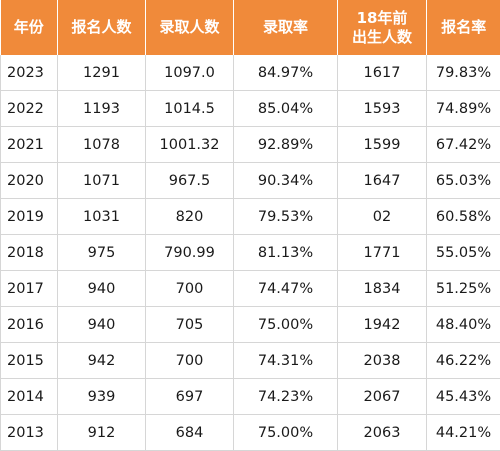 Image resolution: width=500 pixels, height=451 pixels. What do you see at coordinates (382, 73) in the screenshot?
I see `cell-births-18-years-prior: 1617` at bounding box center [382, 73].